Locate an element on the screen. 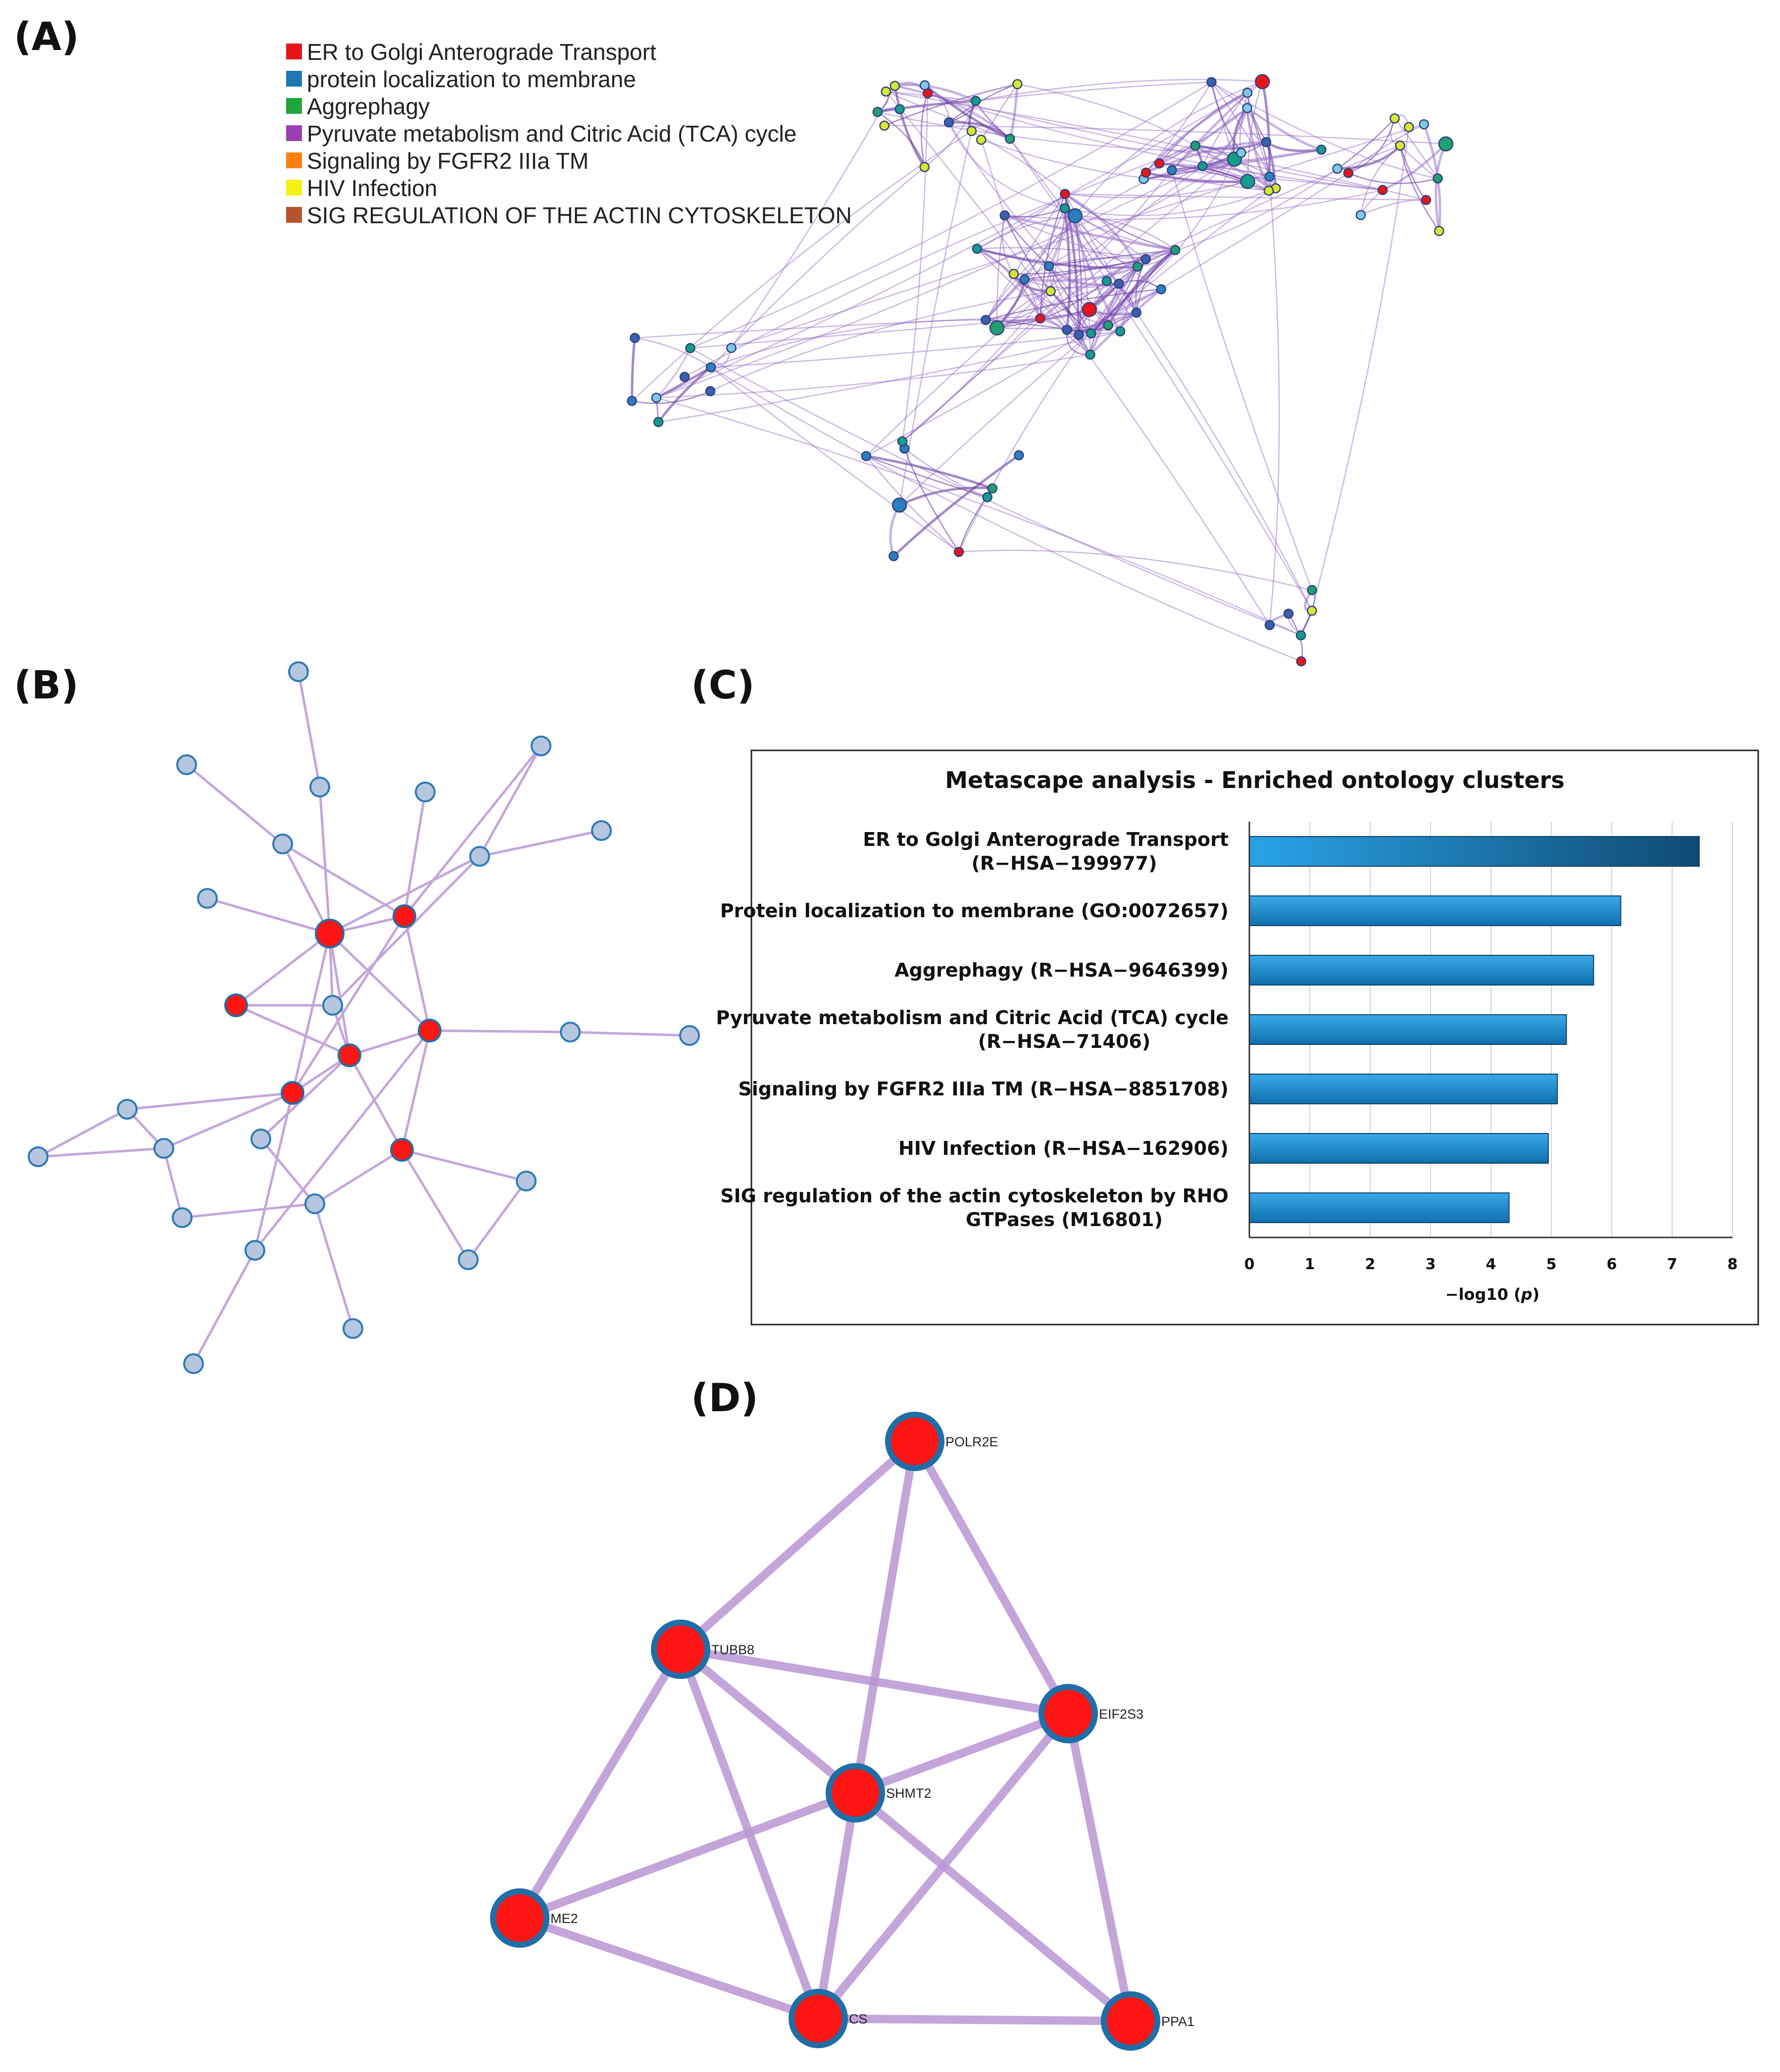 The width and height of the screenshot is (1780, 2072). category-label: ER to Golgi Anterograde Transport is located at coordinates (1046, 839).